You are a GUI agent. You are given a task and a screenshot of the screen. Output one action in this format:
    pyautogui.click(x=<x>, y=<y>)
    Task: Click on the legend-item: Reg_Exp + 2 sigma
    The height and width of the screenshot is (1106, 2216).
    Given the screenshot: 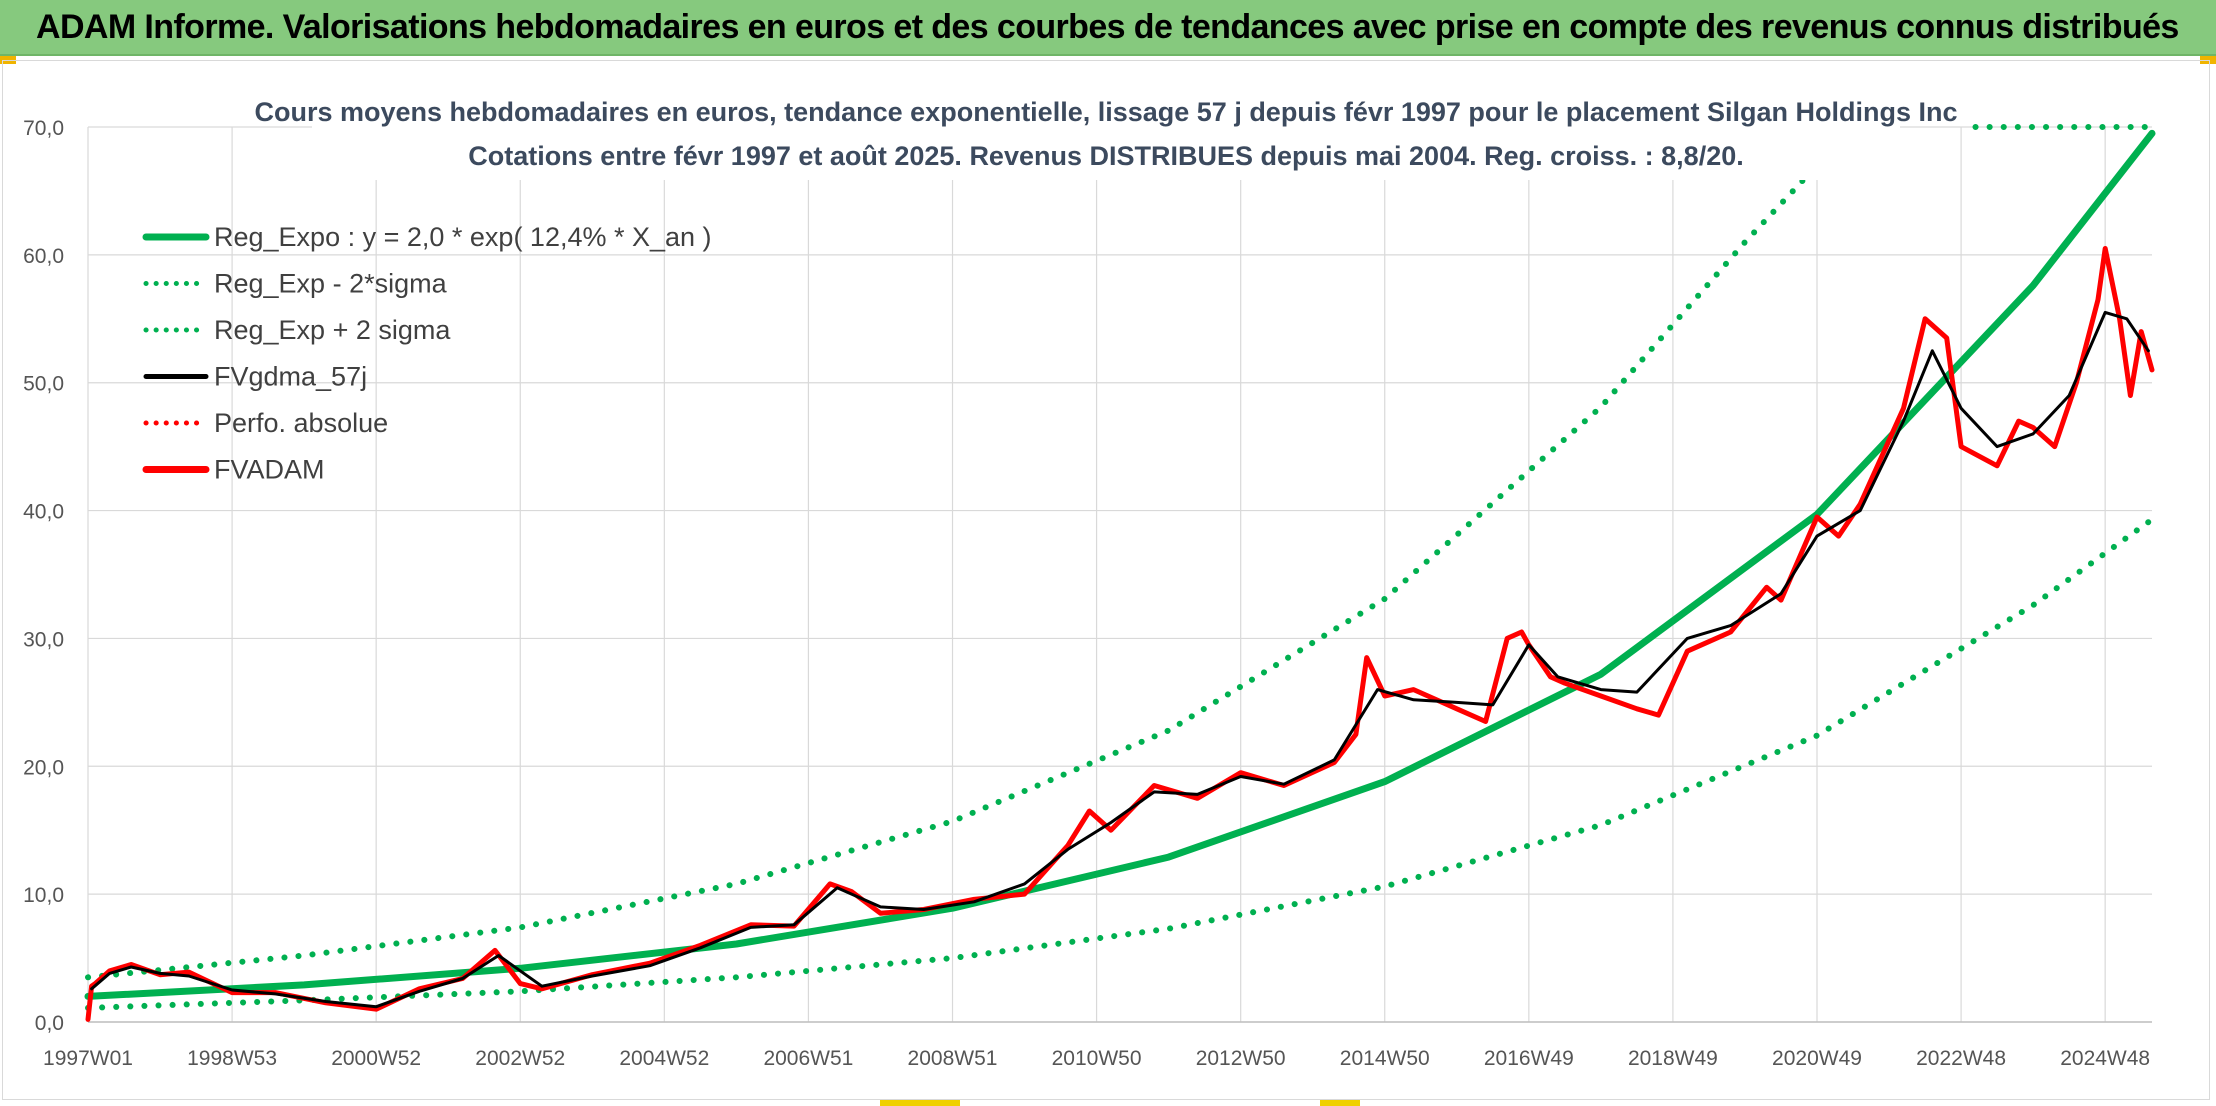 What is the action you would take?
    pyautogui.click(x=297, y=330)
    